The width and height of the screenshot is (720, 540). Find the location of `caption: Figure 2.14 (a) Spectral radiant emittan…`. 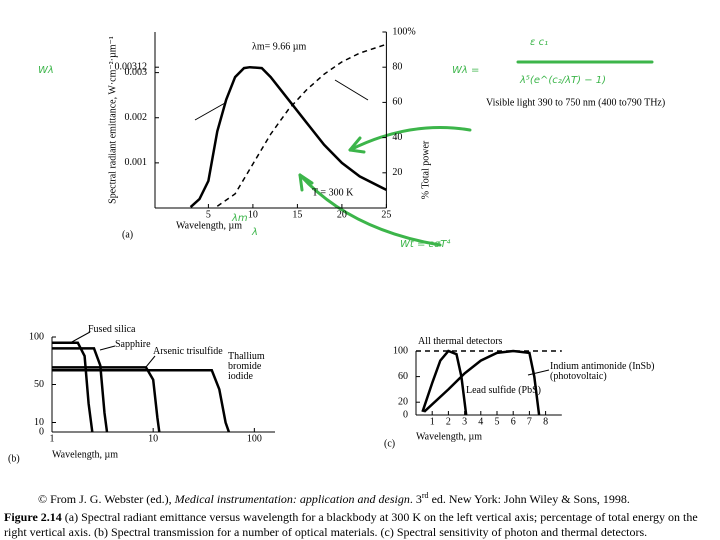

caption: Figure 2.14 (a) Spectral radiant emittan… is located at coordinates (360, 525).